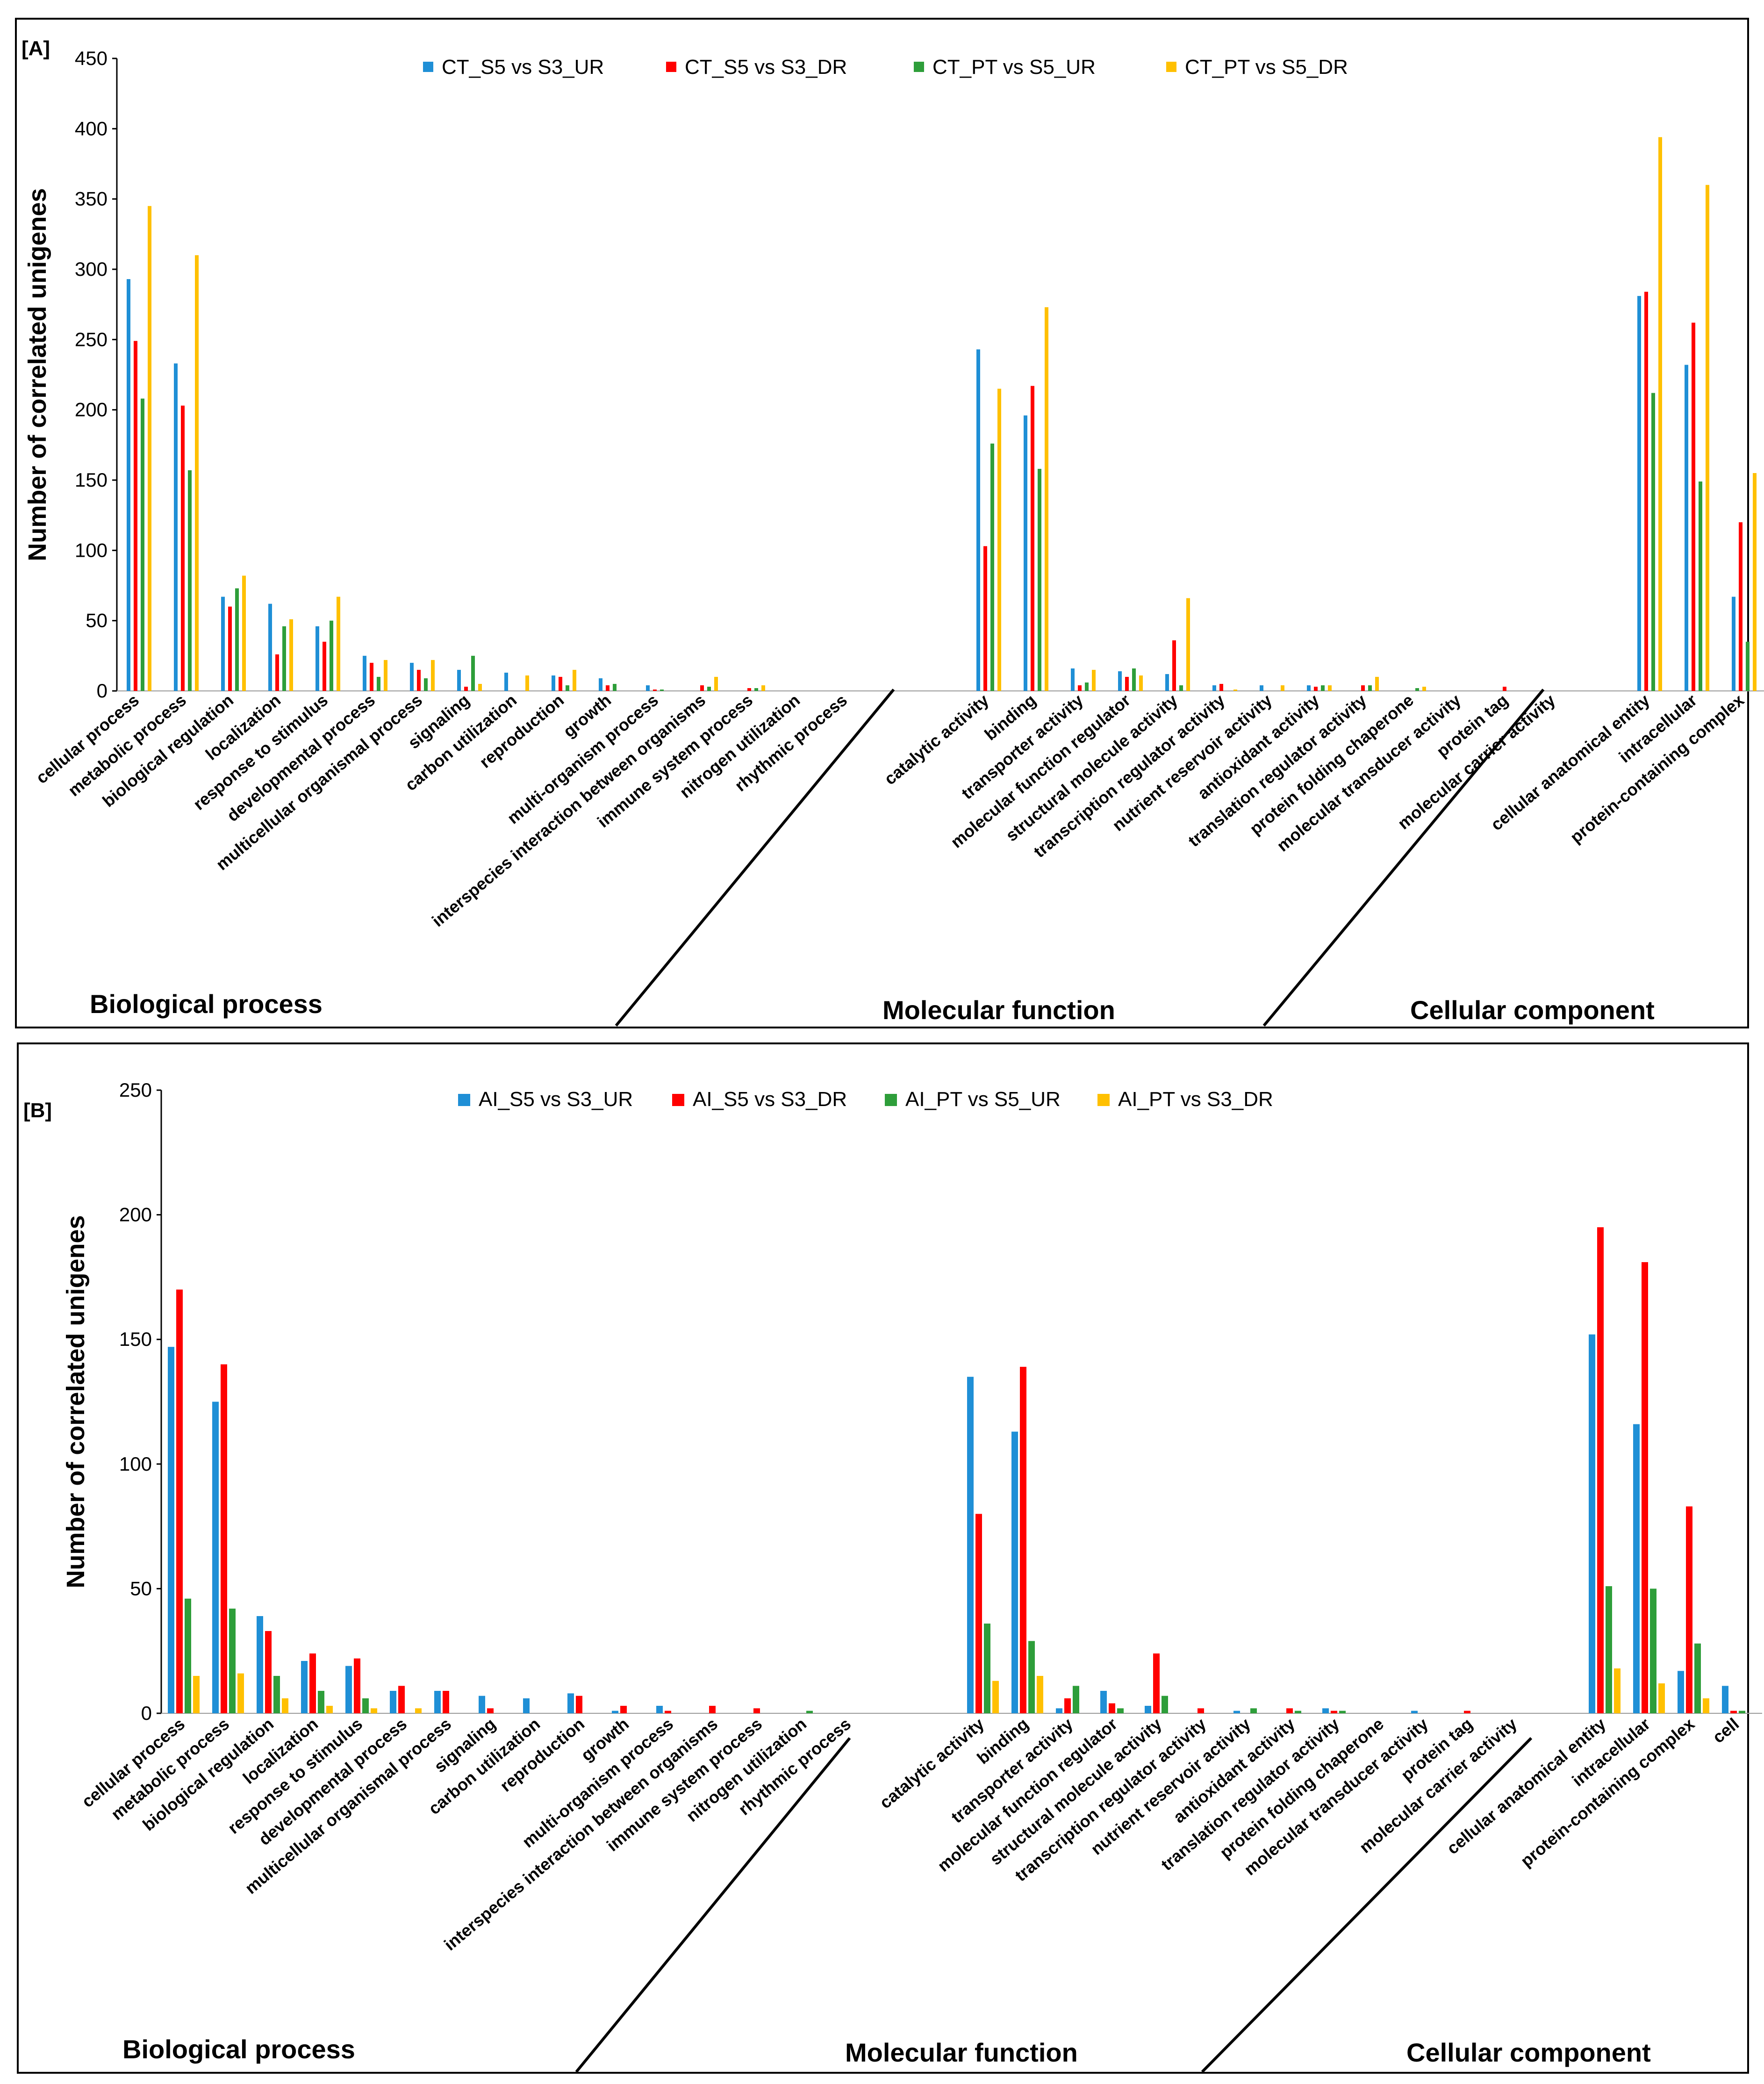  What do you see at coordinates (238, 2049) in the screenshot?
I see `panel-b-section-biological: Biological process` at bounding box center [238, 2049].